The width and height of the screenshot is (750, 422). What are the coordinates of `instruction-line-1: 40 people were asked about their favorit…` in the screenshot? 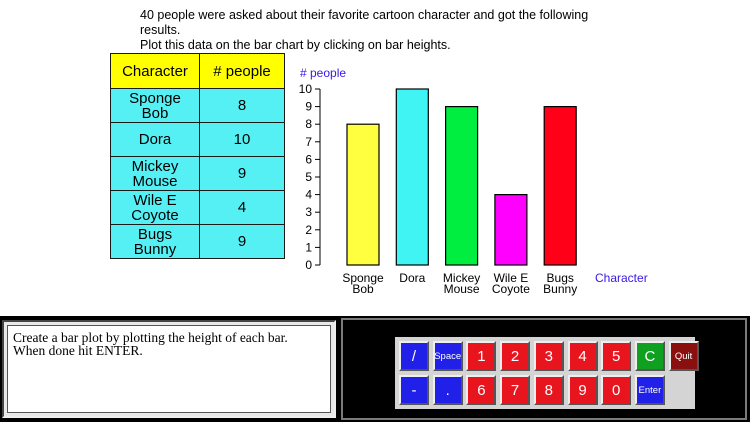 It's located at (364, 22).